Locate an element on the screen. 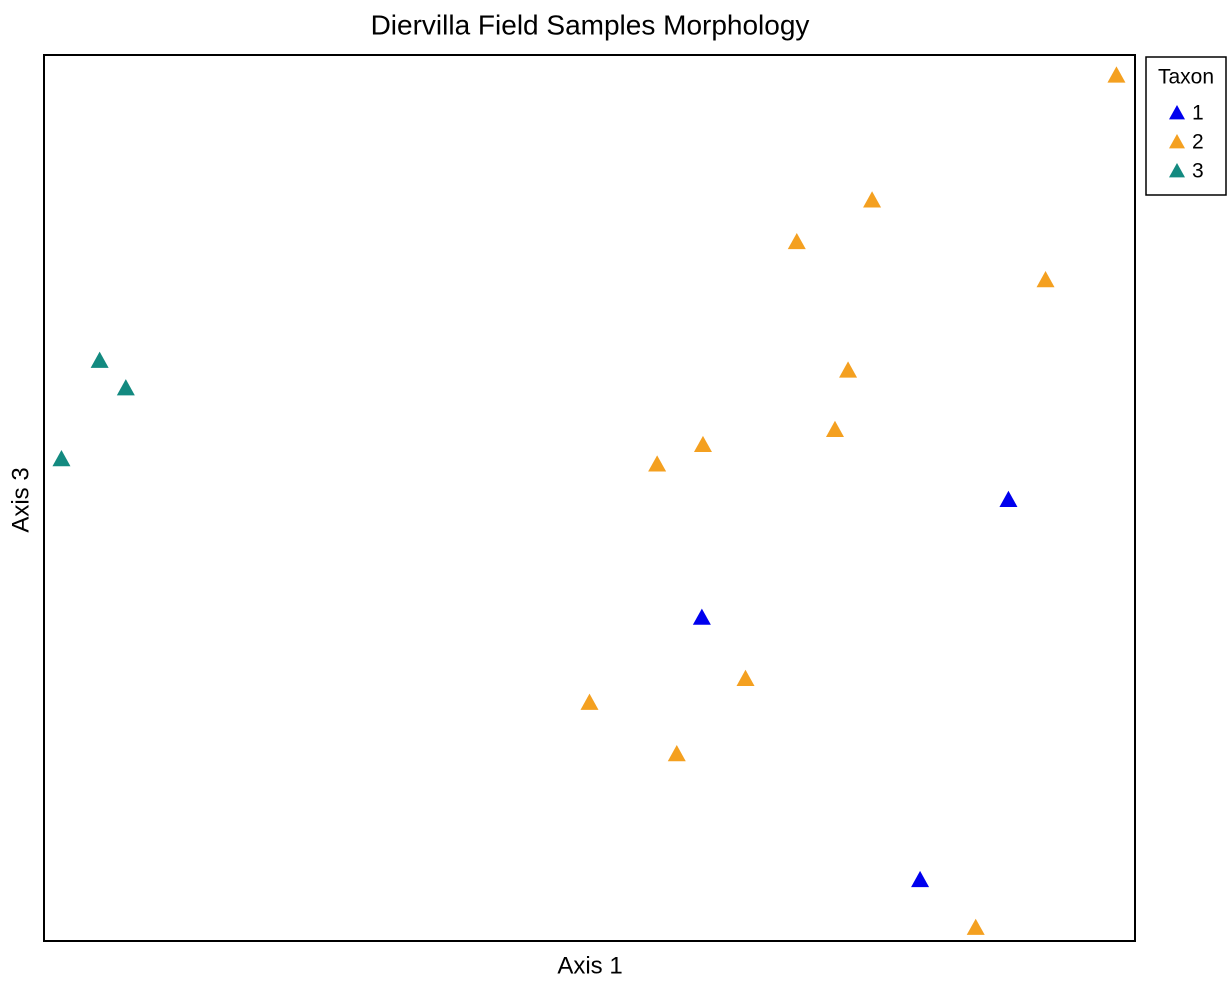  chart-title: Diervilla Field Samples Morphology is located at coordinates (590, 24).